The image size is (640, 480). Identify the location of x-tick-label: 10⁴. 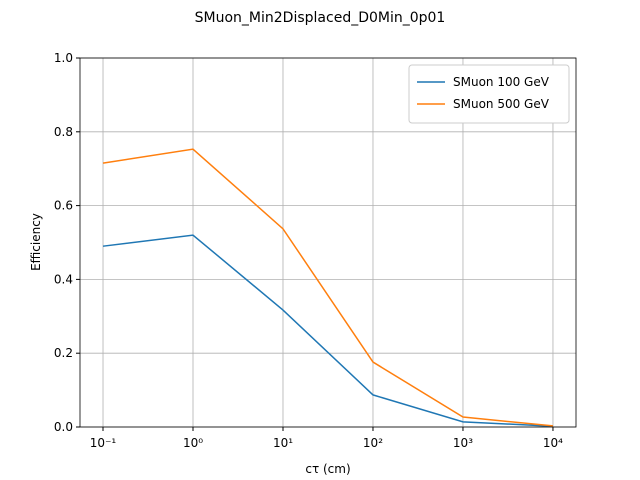
(553, 443).